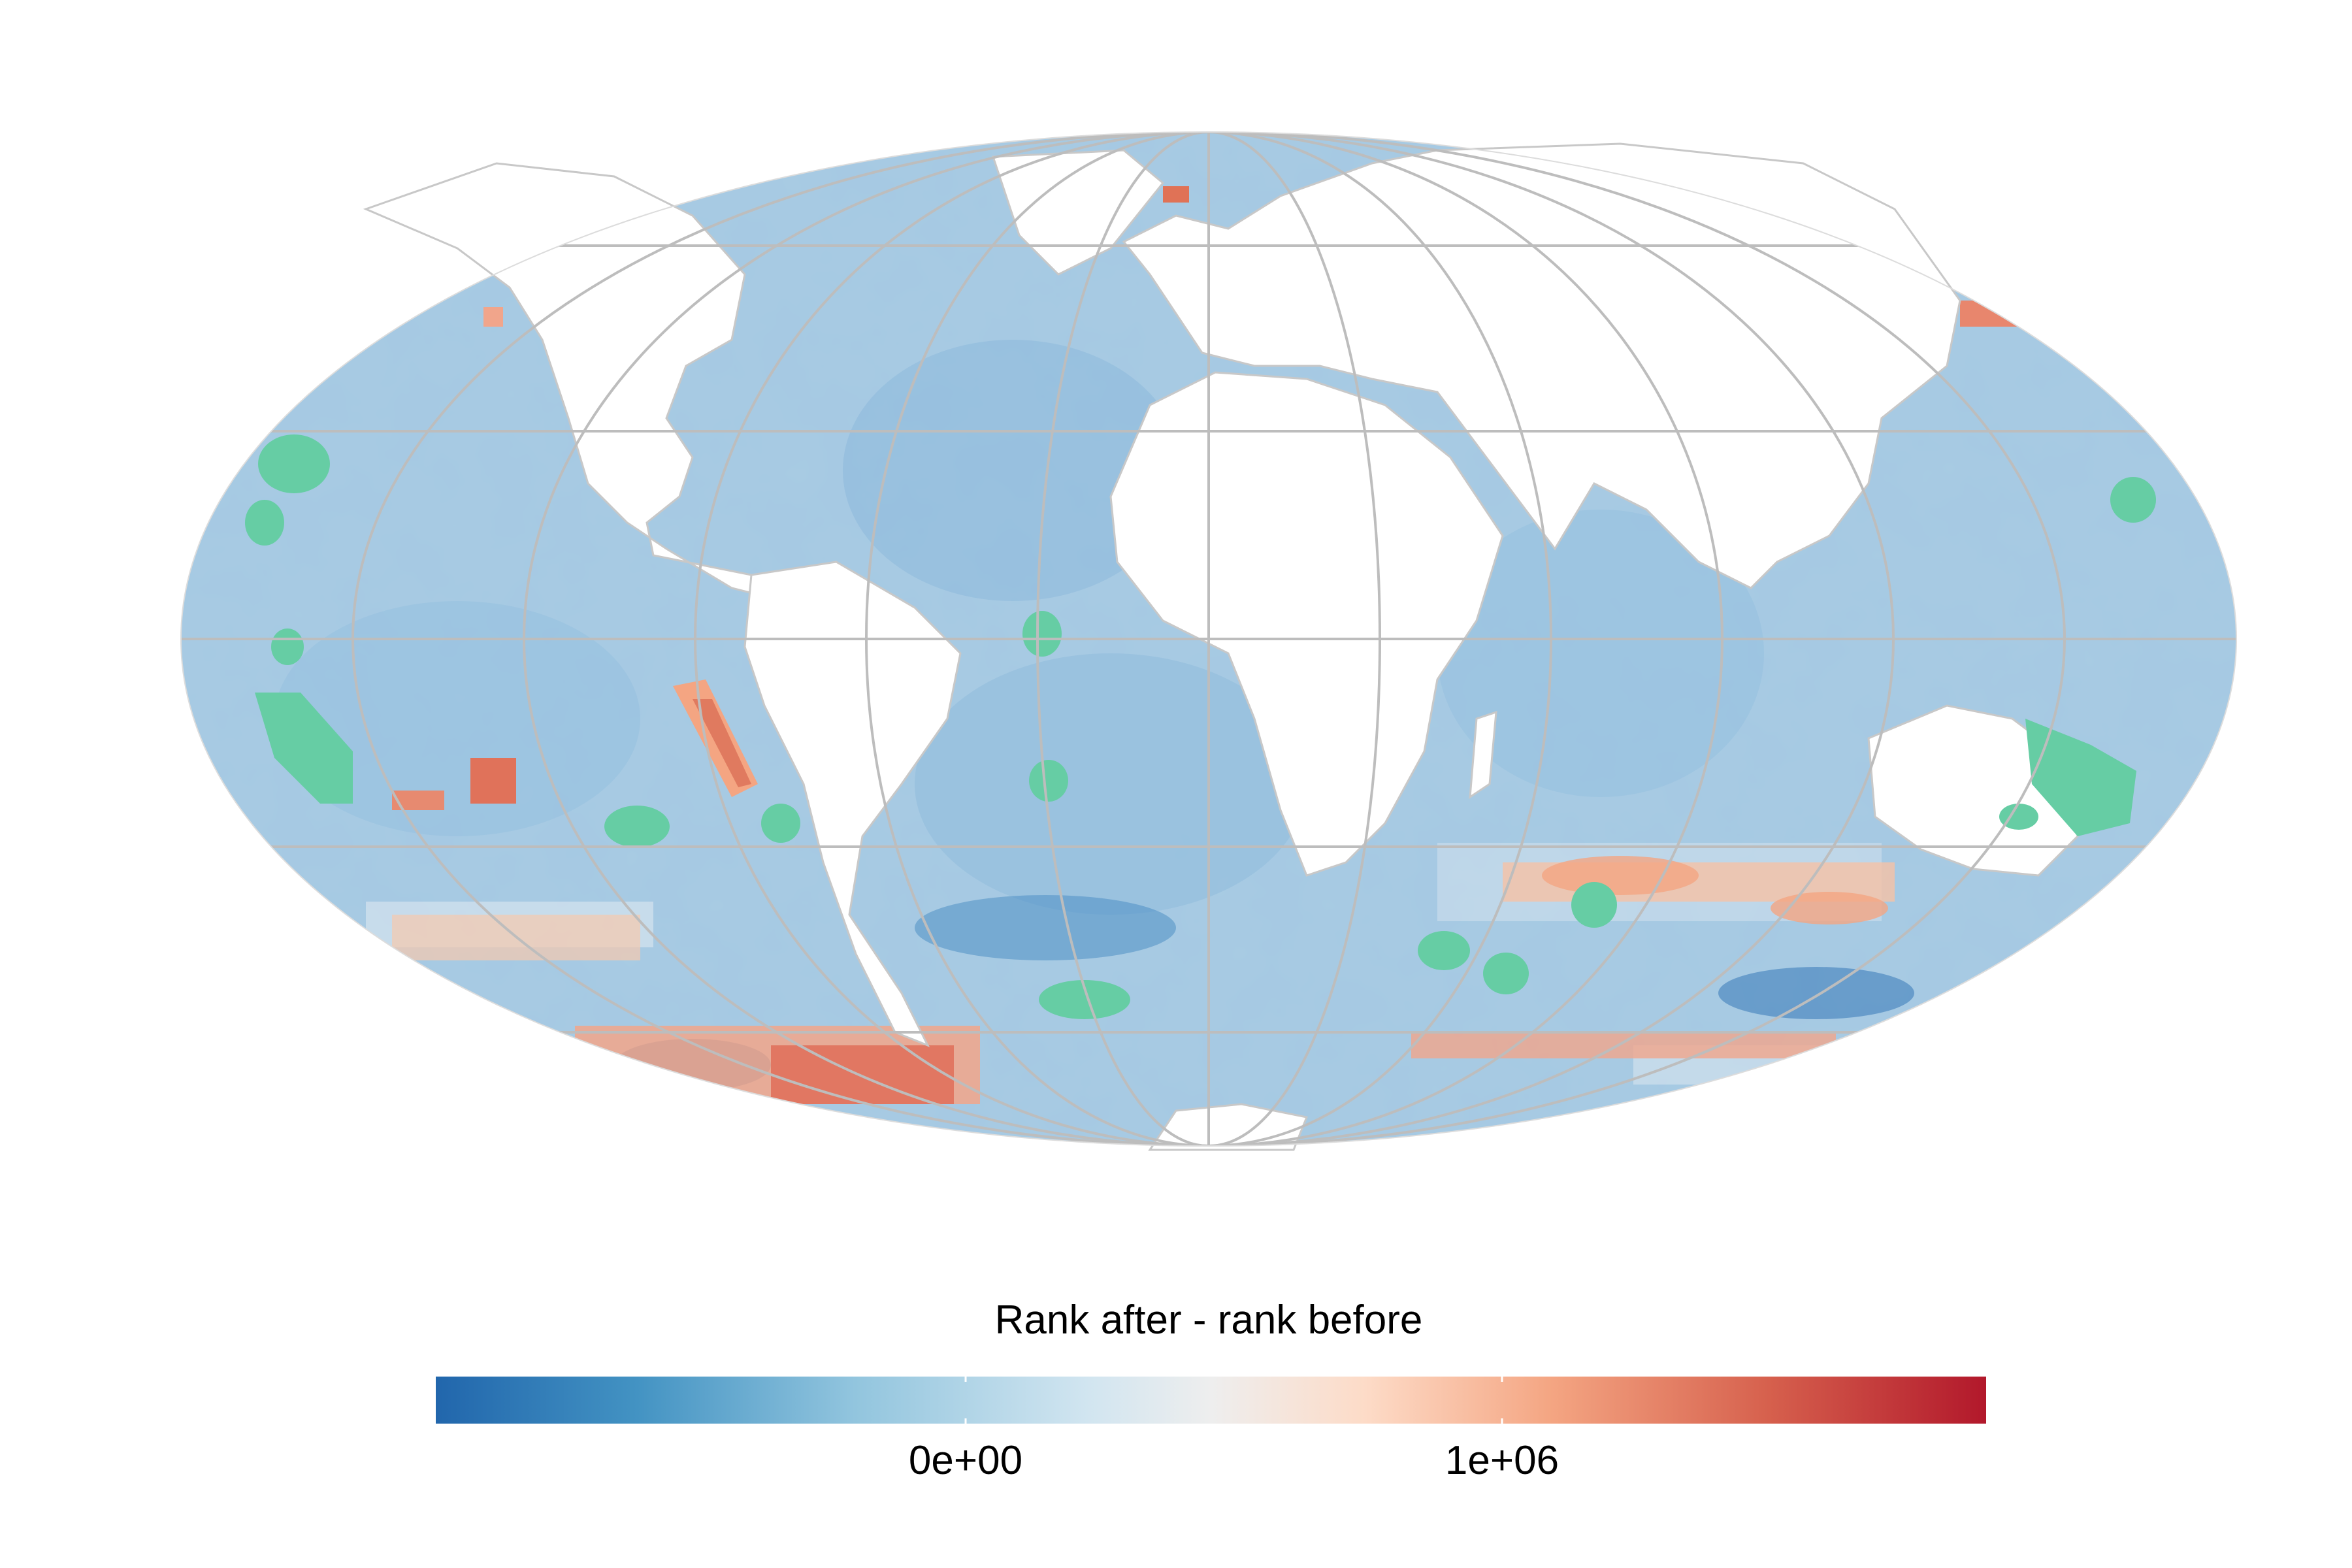 The image size is (2352, 1568). Describe the element at coordinates (1502, 1460) in the screenshot. I see `legend-tick-label: 1e+06` at that location.